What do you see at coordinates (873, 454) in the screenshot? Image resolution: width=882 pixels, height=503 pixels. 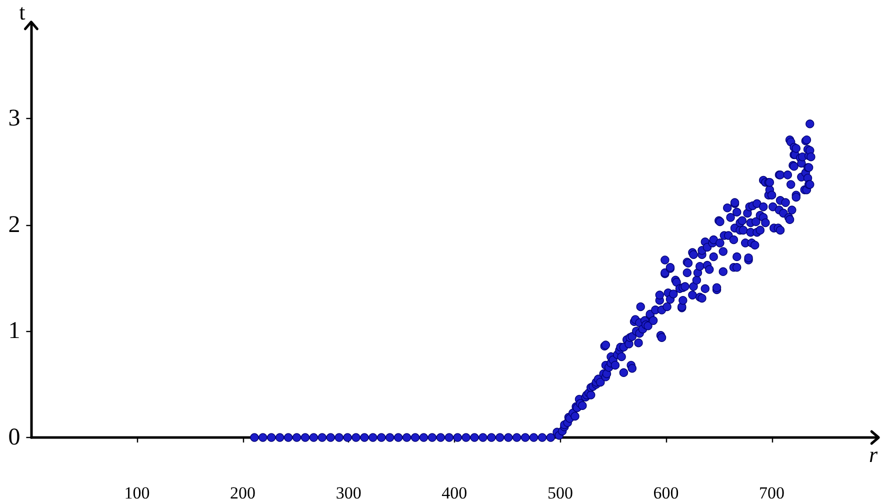 I see `x-axis-title: r` at bounding box center [873, 454].